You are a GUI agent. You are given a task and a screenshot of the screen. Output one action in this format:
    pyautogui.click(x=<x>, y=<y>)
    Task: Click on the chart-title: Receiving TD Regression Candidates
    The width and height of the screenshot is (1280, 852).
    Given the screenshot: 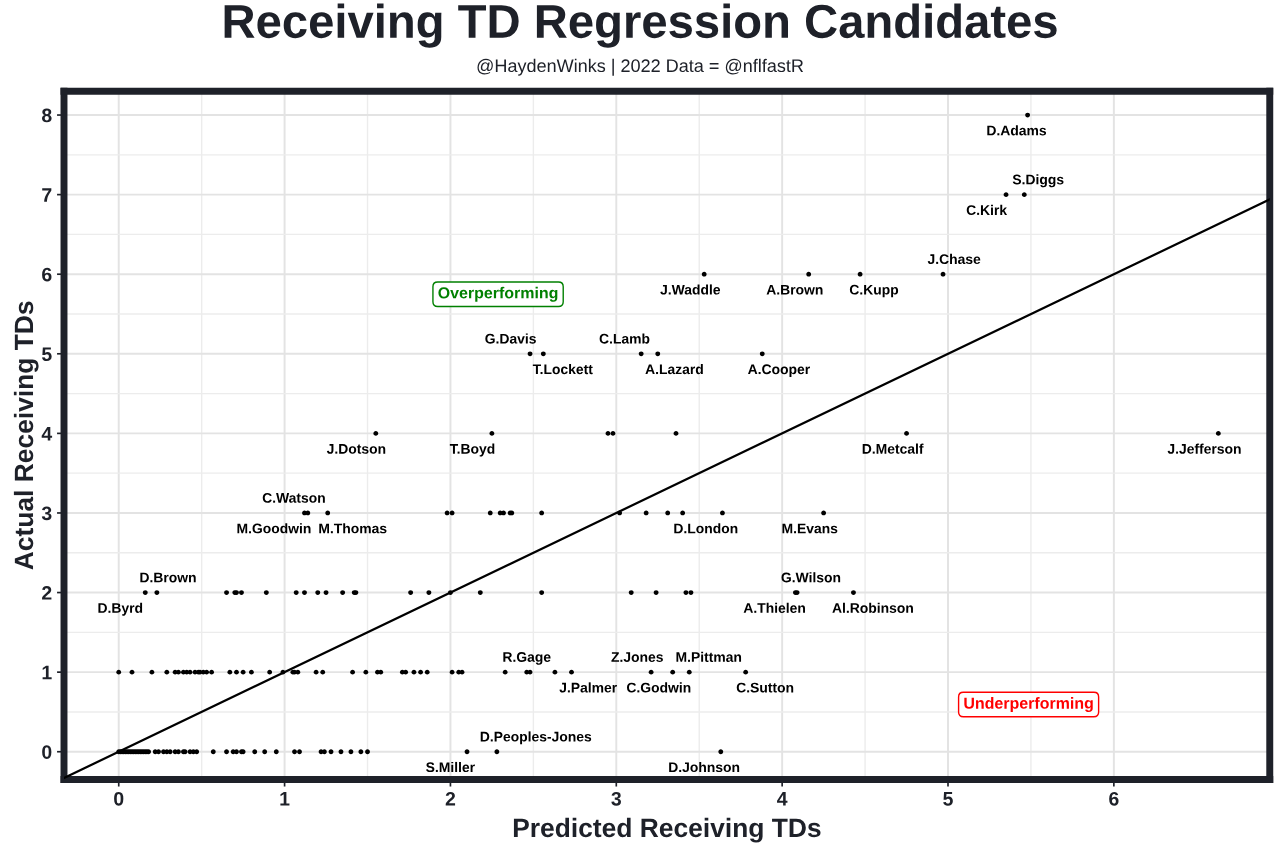 What is the action you would take?
    pyautogui.click(x=640, y=25)
    